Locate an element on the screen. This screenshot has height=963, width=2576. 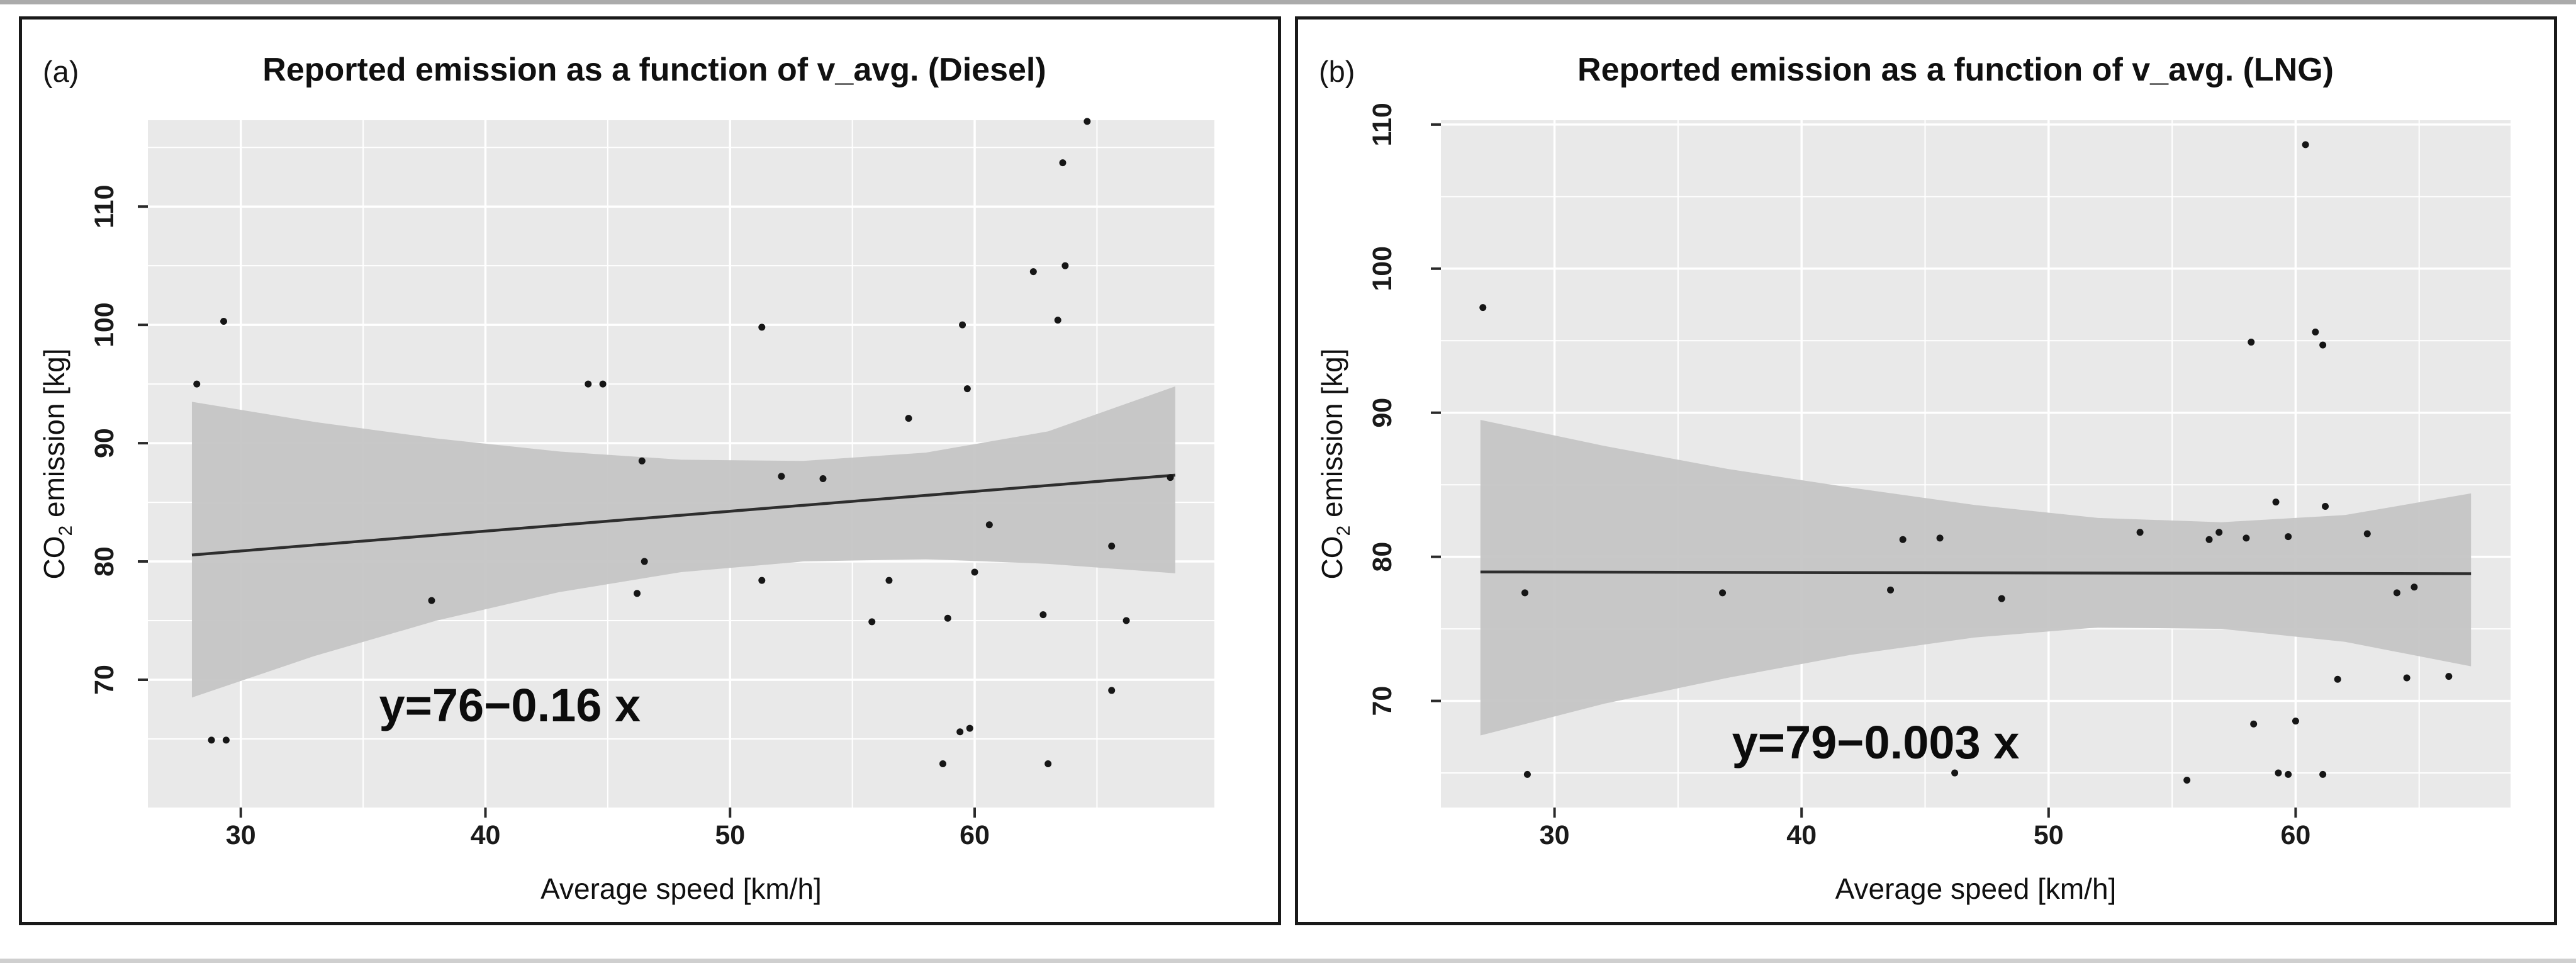
scan-edge-top is located at coordinates (1288, 2).